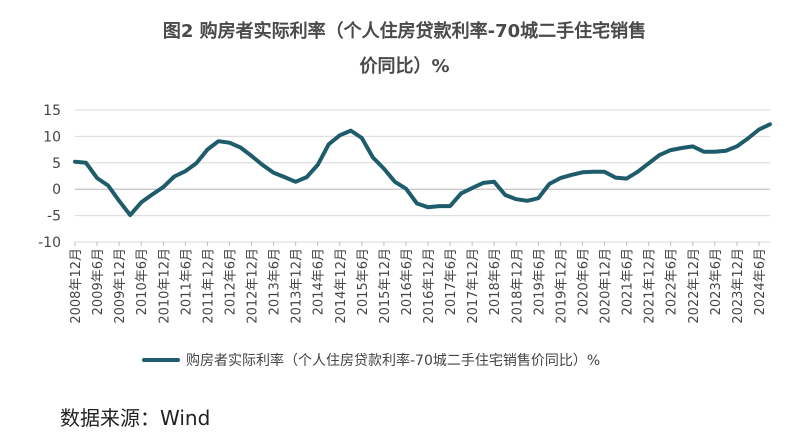  Describe the element at coordinates (120, 286) in the screenshot. I see `x-tick-label: 2009年12月` at that location.